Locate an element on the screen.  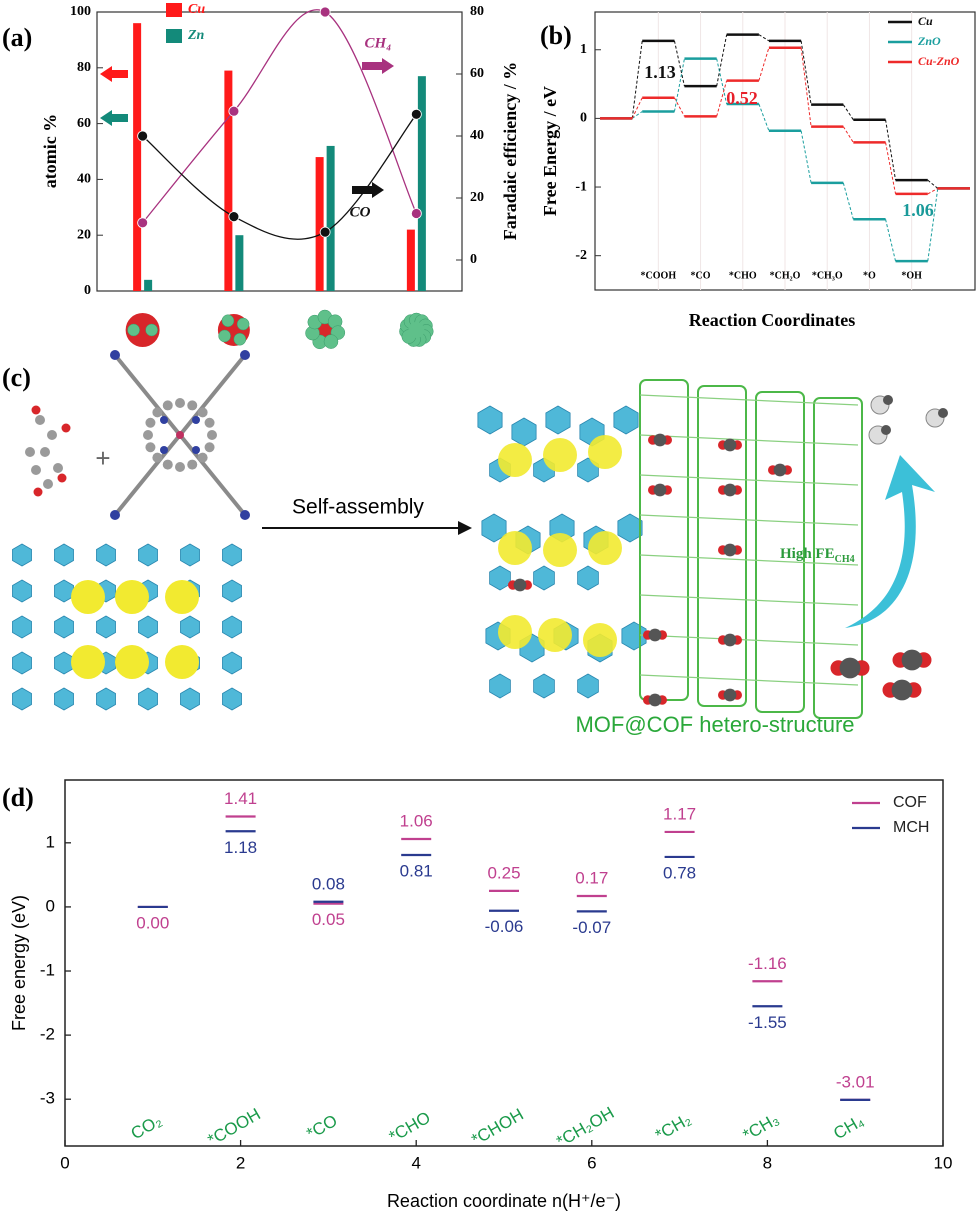
series-arrow is located at coordinates (368, 190).